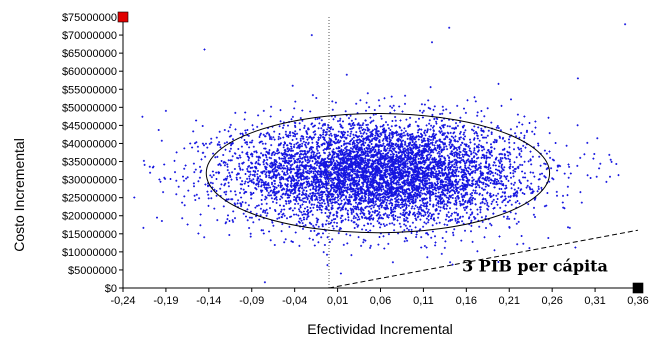 Image resolution: width=650 pixels, height=342 pixels. Describe the element at coordinates (89, 253) in the screenshot. I see `y-tick-label: $10000000` at that location.